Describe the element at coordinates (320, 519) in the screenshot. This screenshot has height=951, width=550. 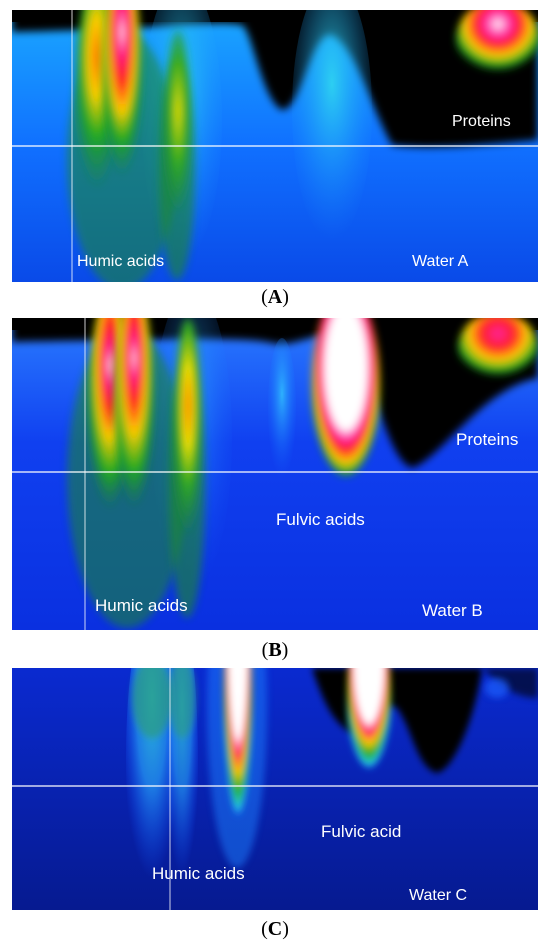
I see `label-fulvic-acids: Fulvic acids` at that location.